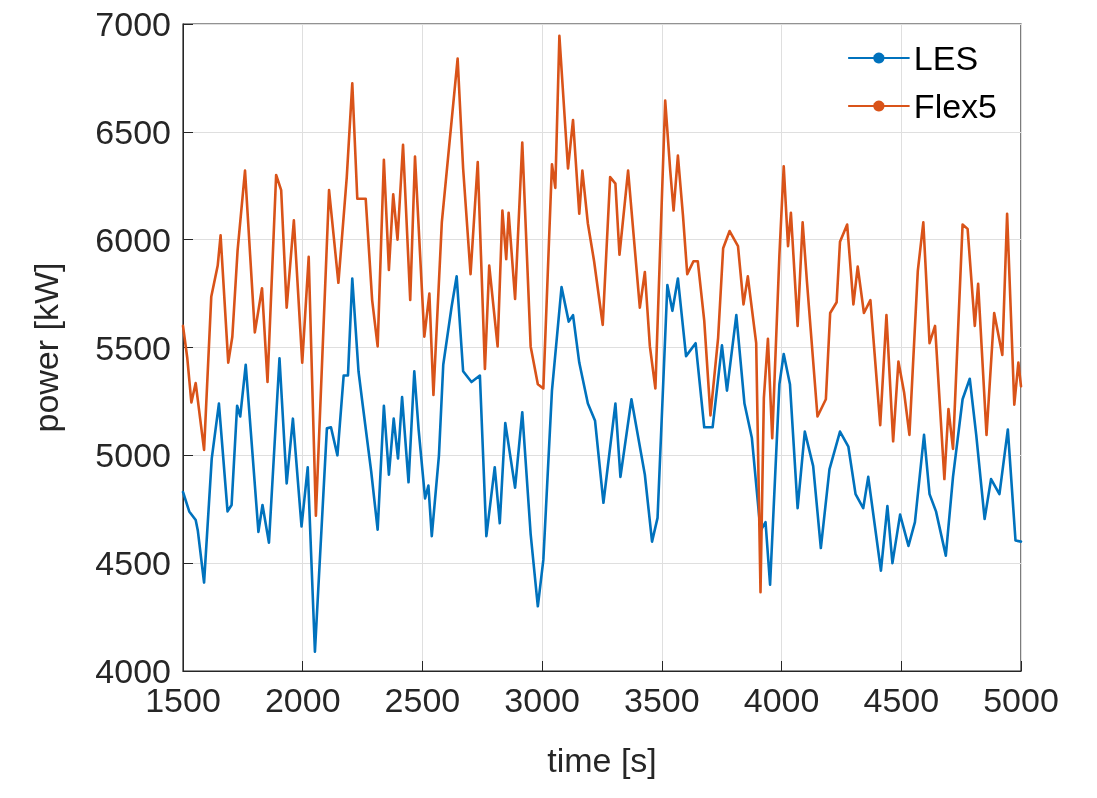  I want to click on y-tick-label: 6500, so click(133, 131).